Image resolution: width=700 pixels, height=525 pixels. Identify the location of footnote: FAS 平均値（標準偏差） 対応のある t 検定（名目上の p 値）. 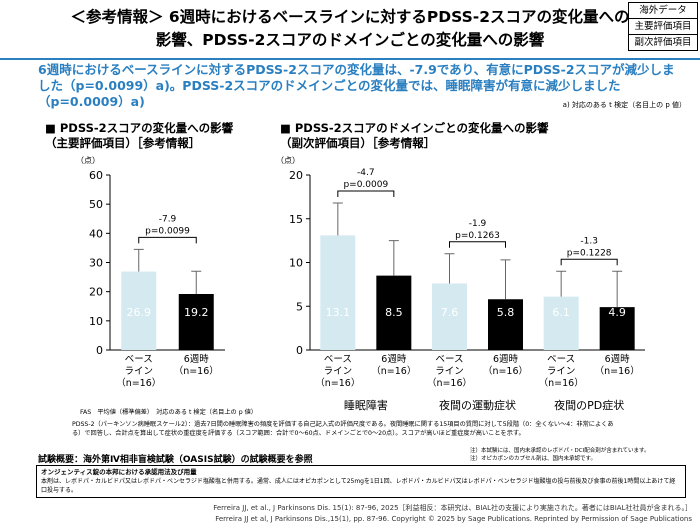
(168, 412).